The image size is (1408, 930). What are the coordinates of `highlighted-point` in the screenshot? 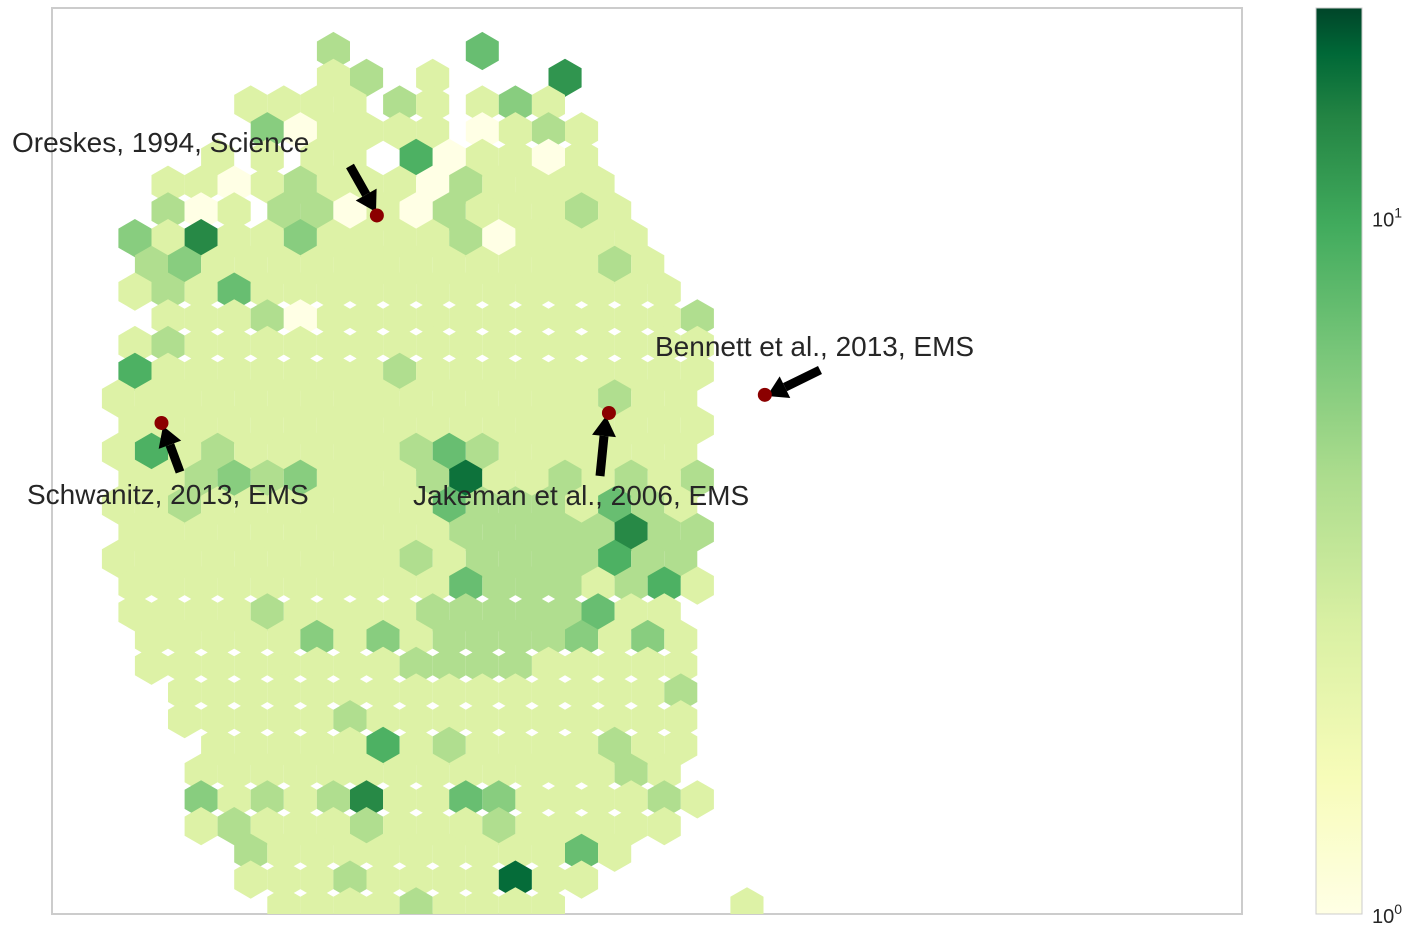 It's located at (608, 412).